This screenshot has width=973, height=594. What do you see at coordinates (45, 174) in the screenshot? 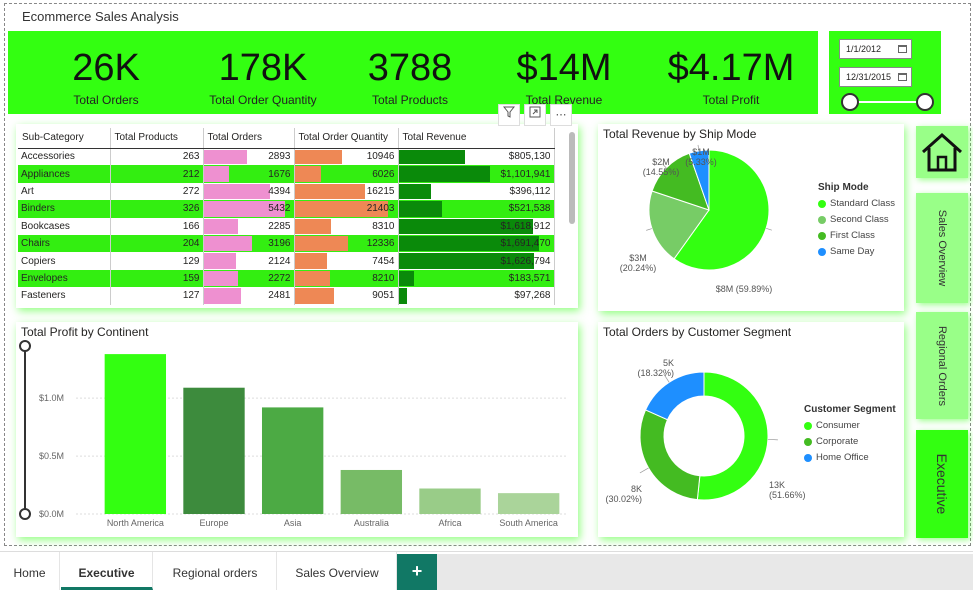
I see `cell-value: Appliances` at bounding box center [45, 174].